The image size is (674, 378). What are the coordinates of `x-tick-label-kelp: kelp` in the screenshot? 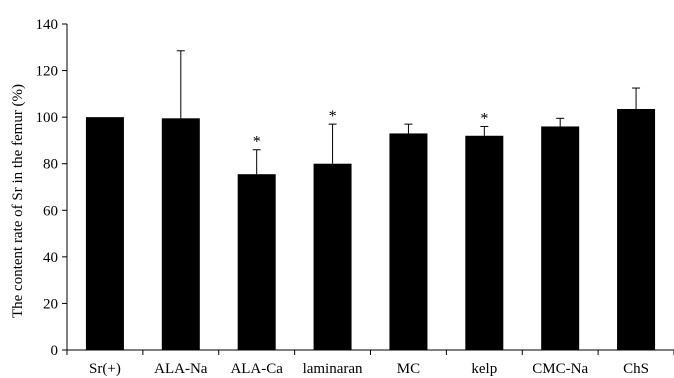 It's located at (484, 369).